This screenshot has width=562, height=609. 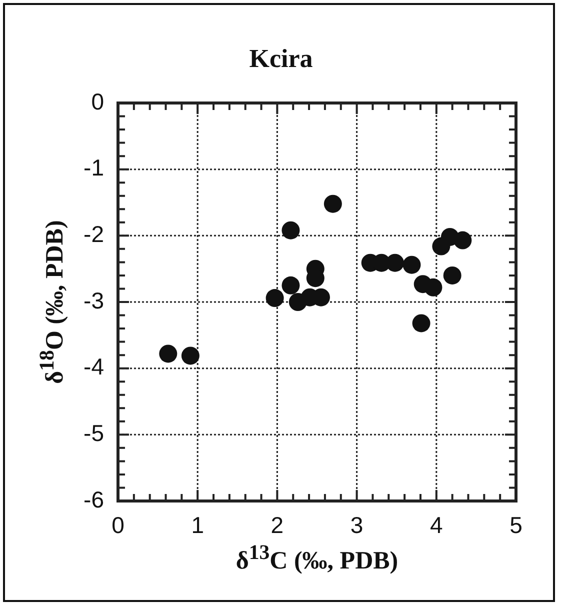 I want to click on x-tick-label: 0, so click(x=118, y=525).